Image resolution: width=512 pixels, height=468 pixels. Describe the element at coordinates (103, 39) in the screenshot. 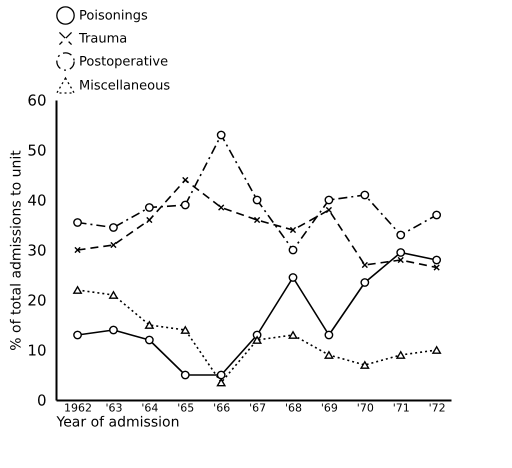

I see `legend-label: Trauma` at that location.